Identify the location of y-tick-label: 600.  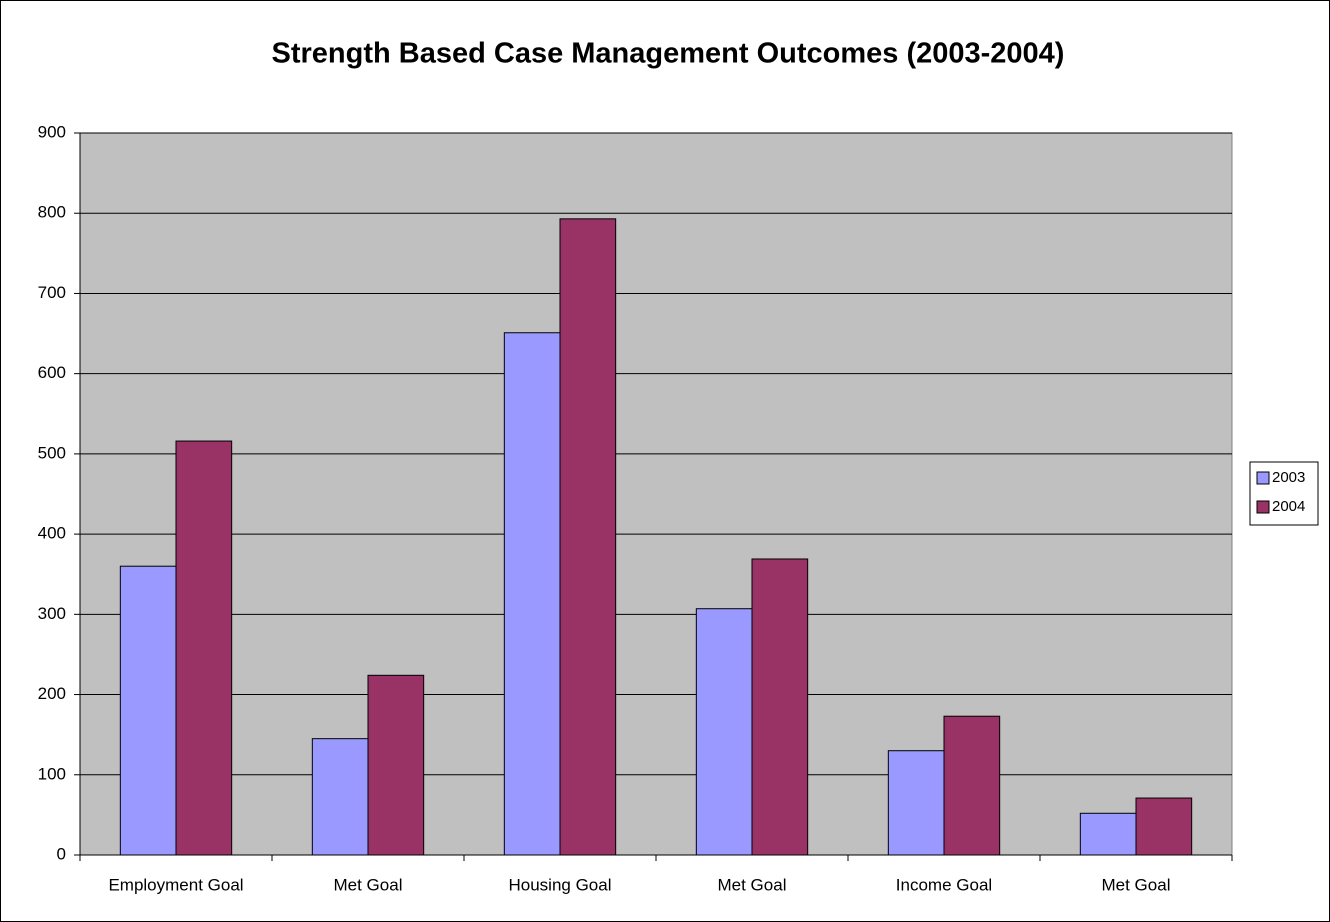
(52, 372).